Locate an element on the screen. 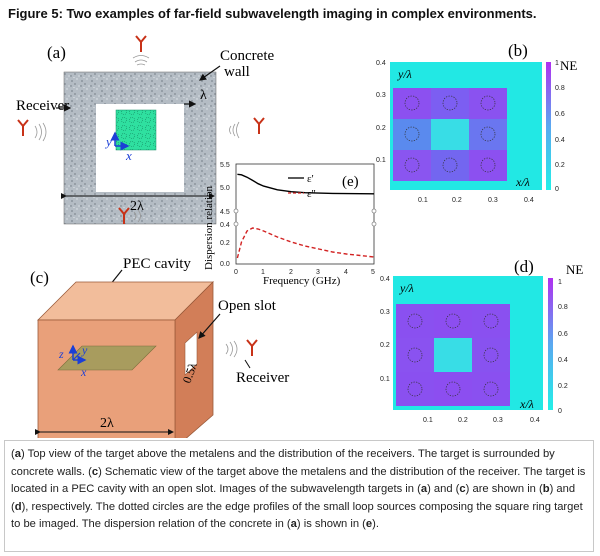 The width and height of the screenshot is (600, 556). chart-e-legend: ε' ε'' is located at coordinates (302, 186).